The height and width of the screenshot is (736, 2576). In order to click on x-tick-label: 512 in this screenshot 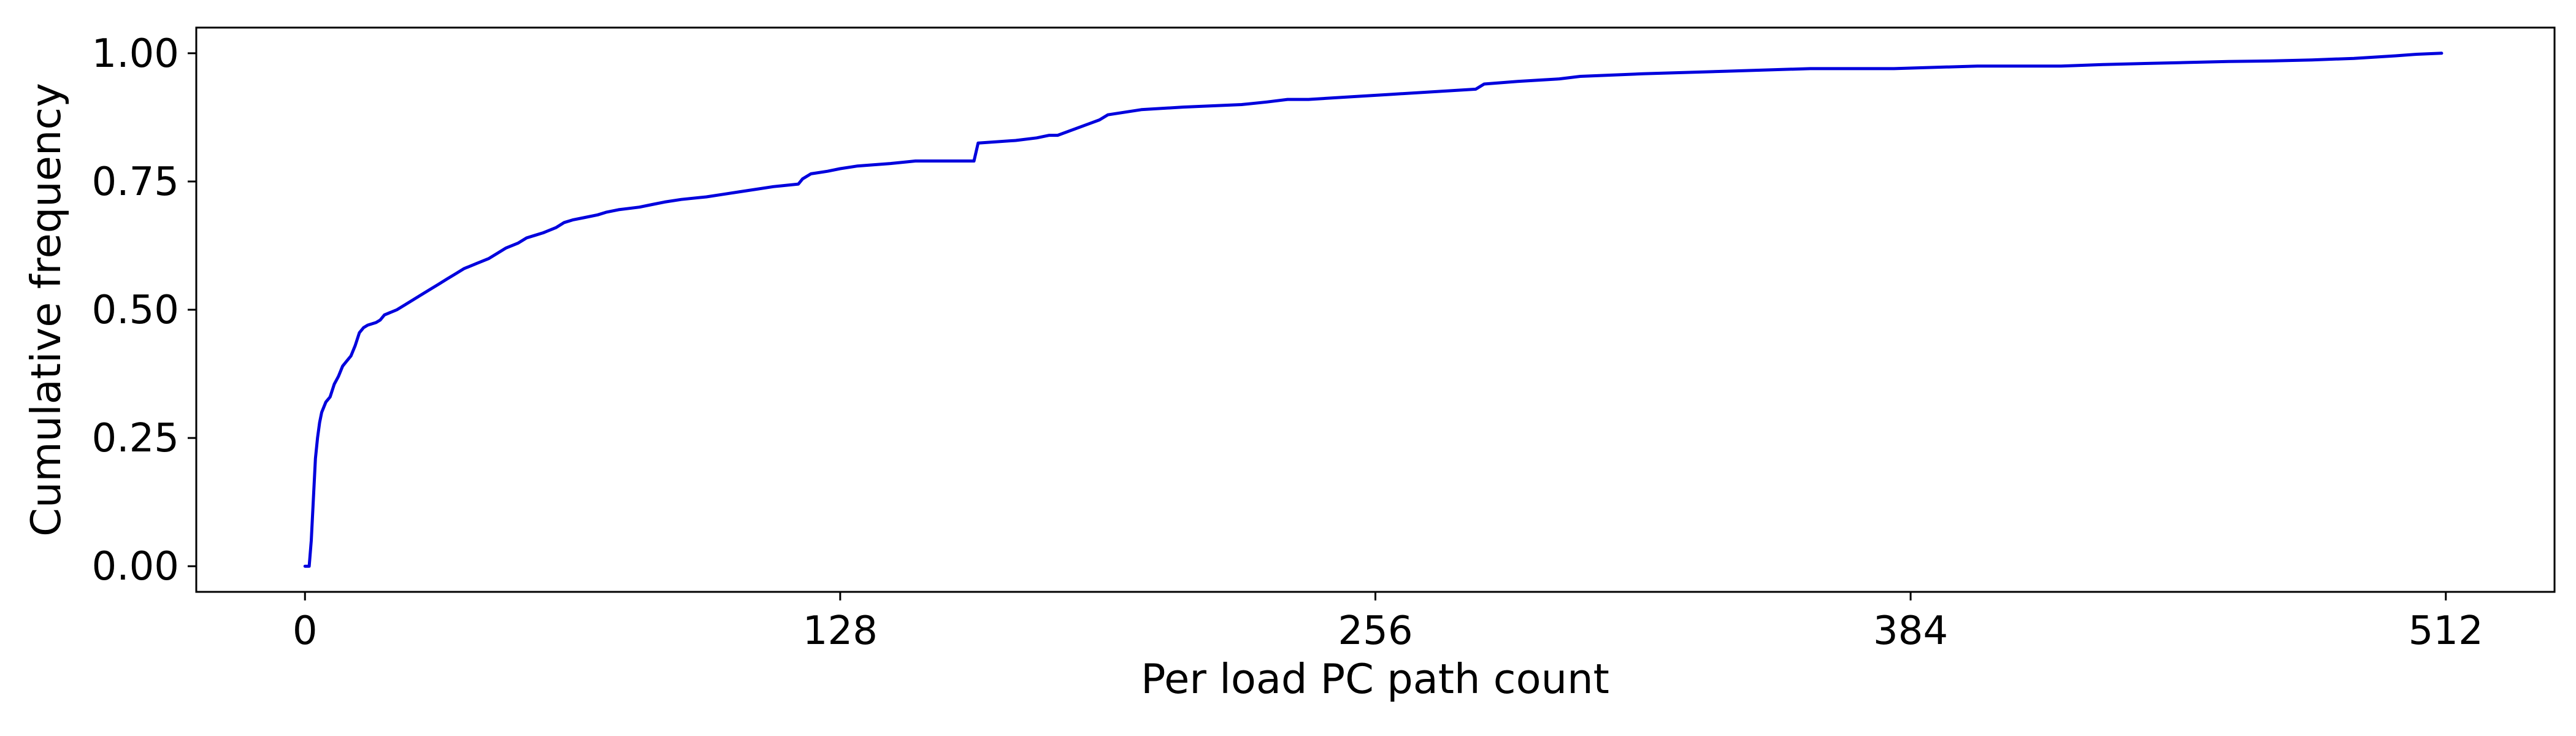, I will do `click(2446, 631)`.